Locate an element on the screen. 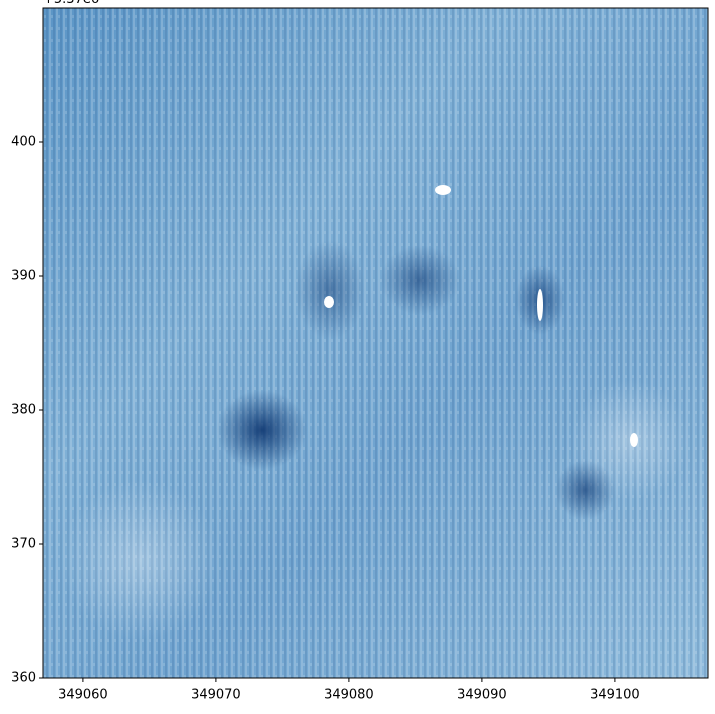 The image size is (715, 714). x-tick-label: 349060 is located at coordinates (83, 695).